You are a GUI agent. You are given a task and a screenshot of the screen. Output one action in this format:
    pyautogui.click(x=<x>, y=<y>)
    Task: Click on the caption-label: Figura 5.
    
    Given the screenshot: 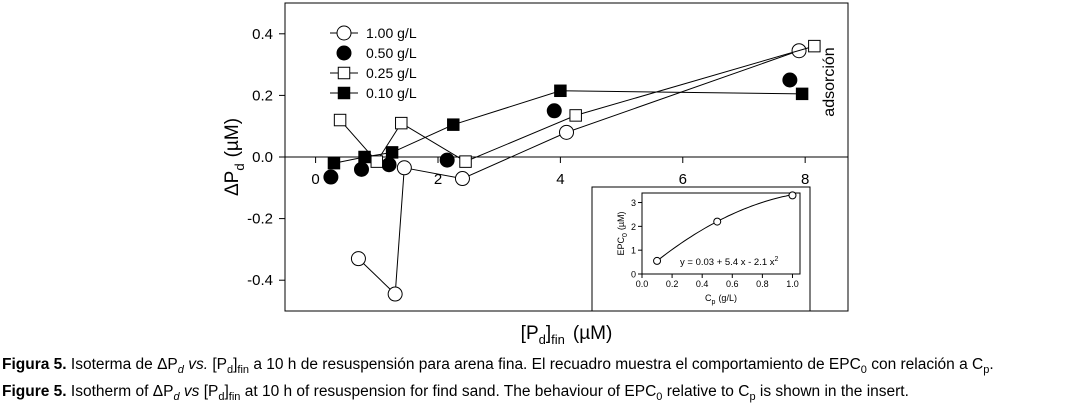 What is the action you would take?
    pyautogui.click(x=34, y=364)
    